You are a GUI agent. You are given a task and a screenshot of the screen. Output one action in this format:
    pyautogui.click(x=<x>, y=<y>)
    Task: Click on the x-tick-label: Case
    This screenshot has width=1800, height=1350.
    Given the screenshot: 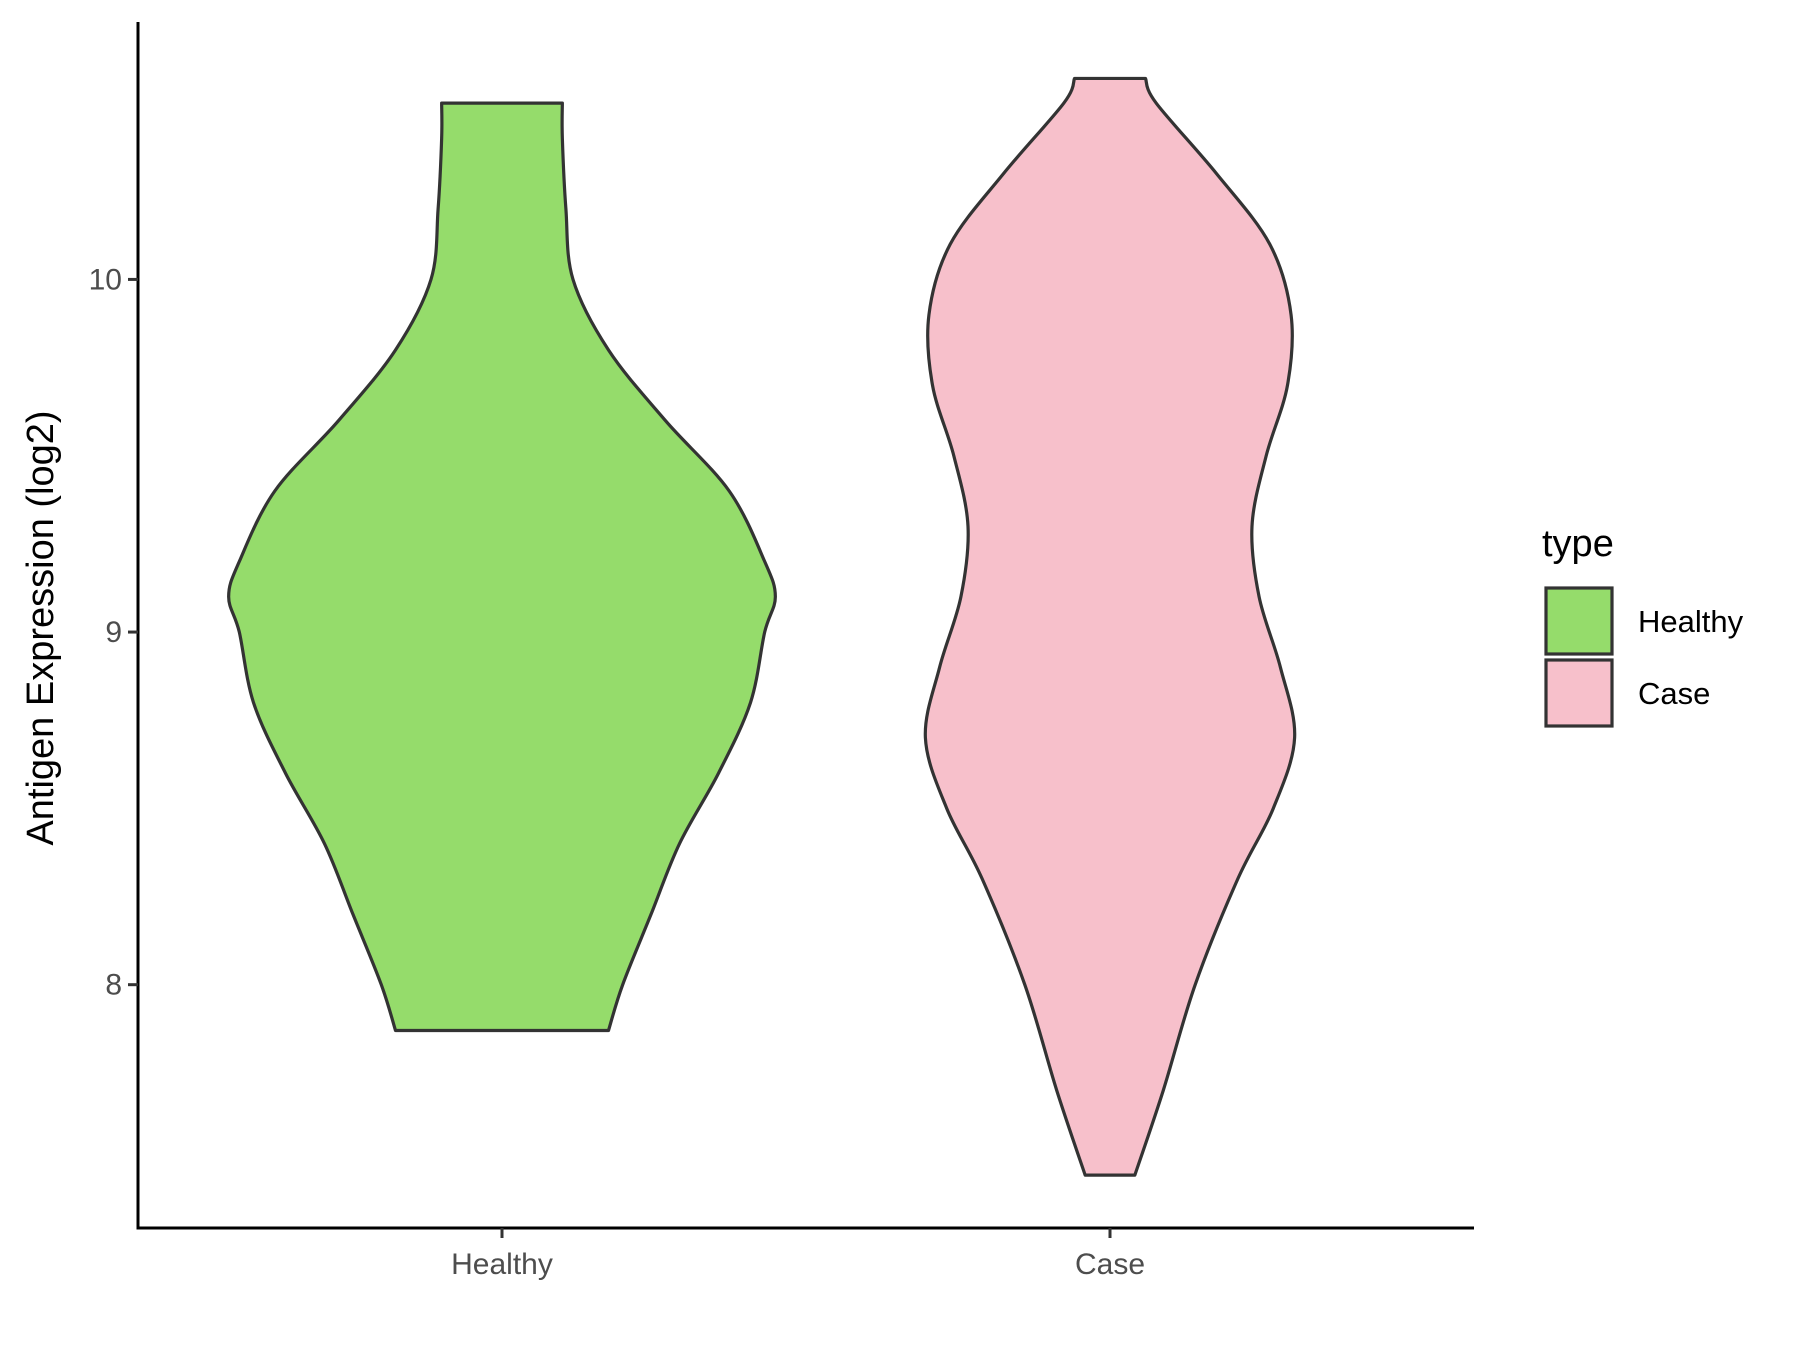 What is the action you would take?
    pyautogui.click(x=1110, y=1264)
    